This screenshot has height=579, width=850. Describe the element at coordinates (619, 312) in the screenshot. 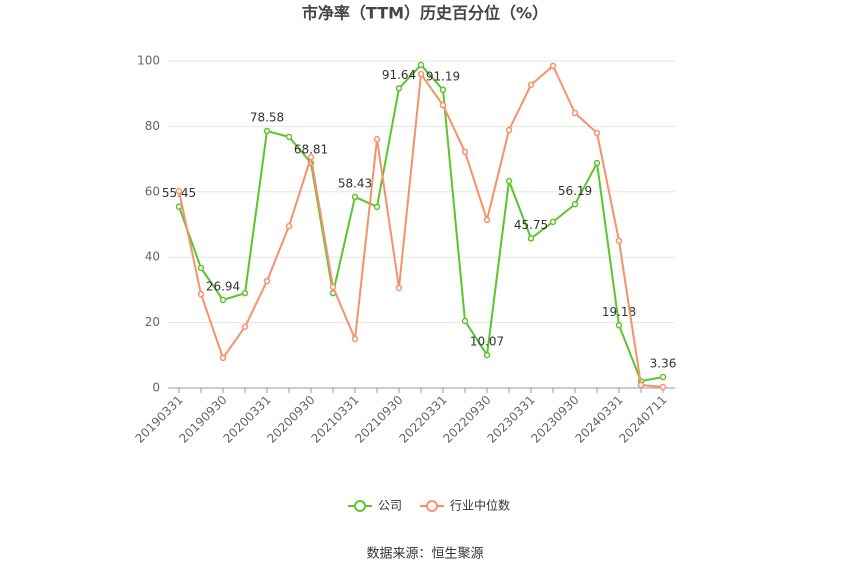

I see `data-label: 19.18` at that location.